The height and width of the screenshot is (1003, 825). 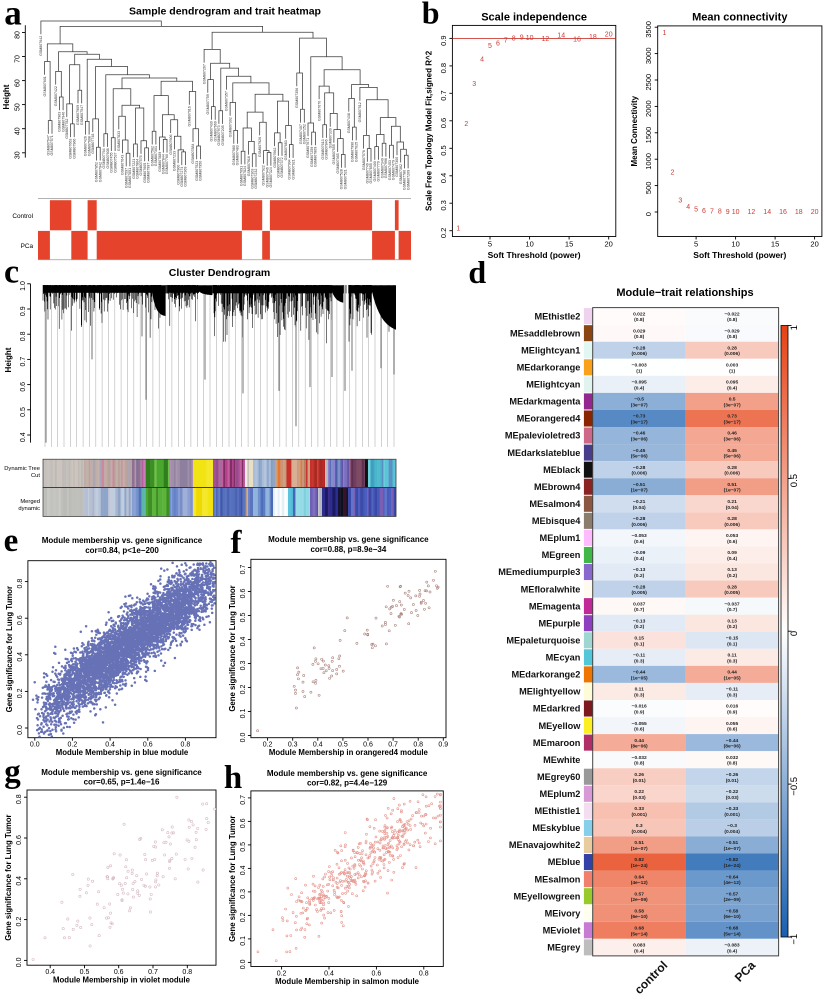 What do you see at coordinates (167, 164) in the screenshot?
I see `svg-text: GSM807760` at bounding box center [167, 164].